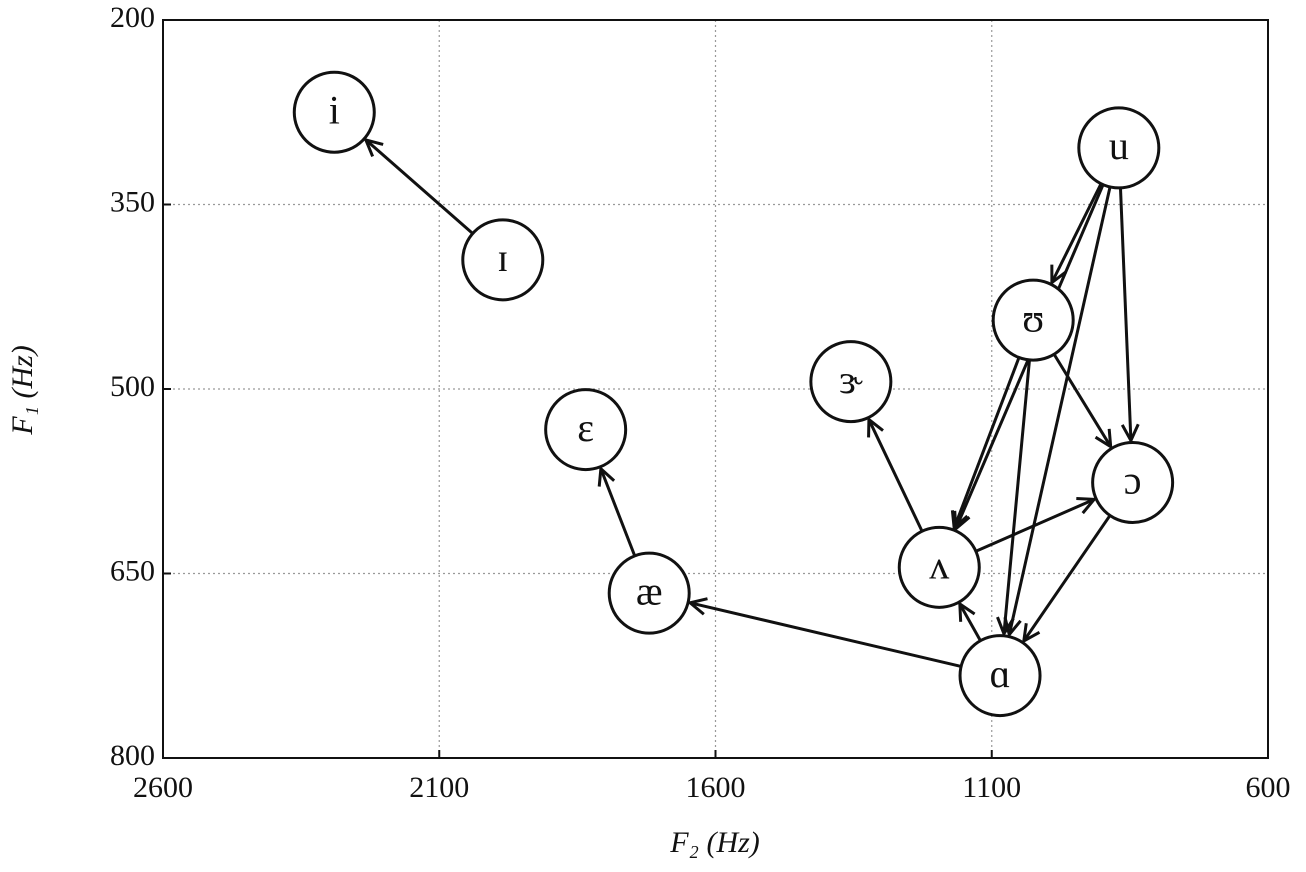 The width and height of the screenshot is (1306, 872). What do you see at coordinates (132, 386) in the screenshot?
I see `y-tick-label: 500` at bounding box center [132, 386].